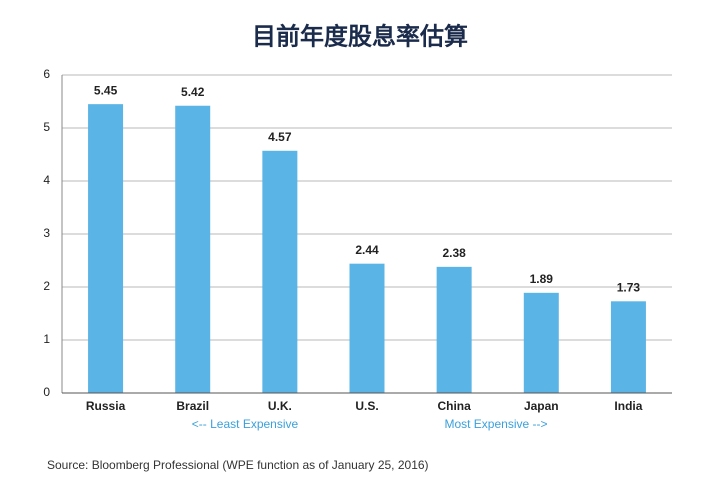  Describe the element at coordinates (192, 406) in the screenshot. I see `x-tick-label: Brazil` at that location.